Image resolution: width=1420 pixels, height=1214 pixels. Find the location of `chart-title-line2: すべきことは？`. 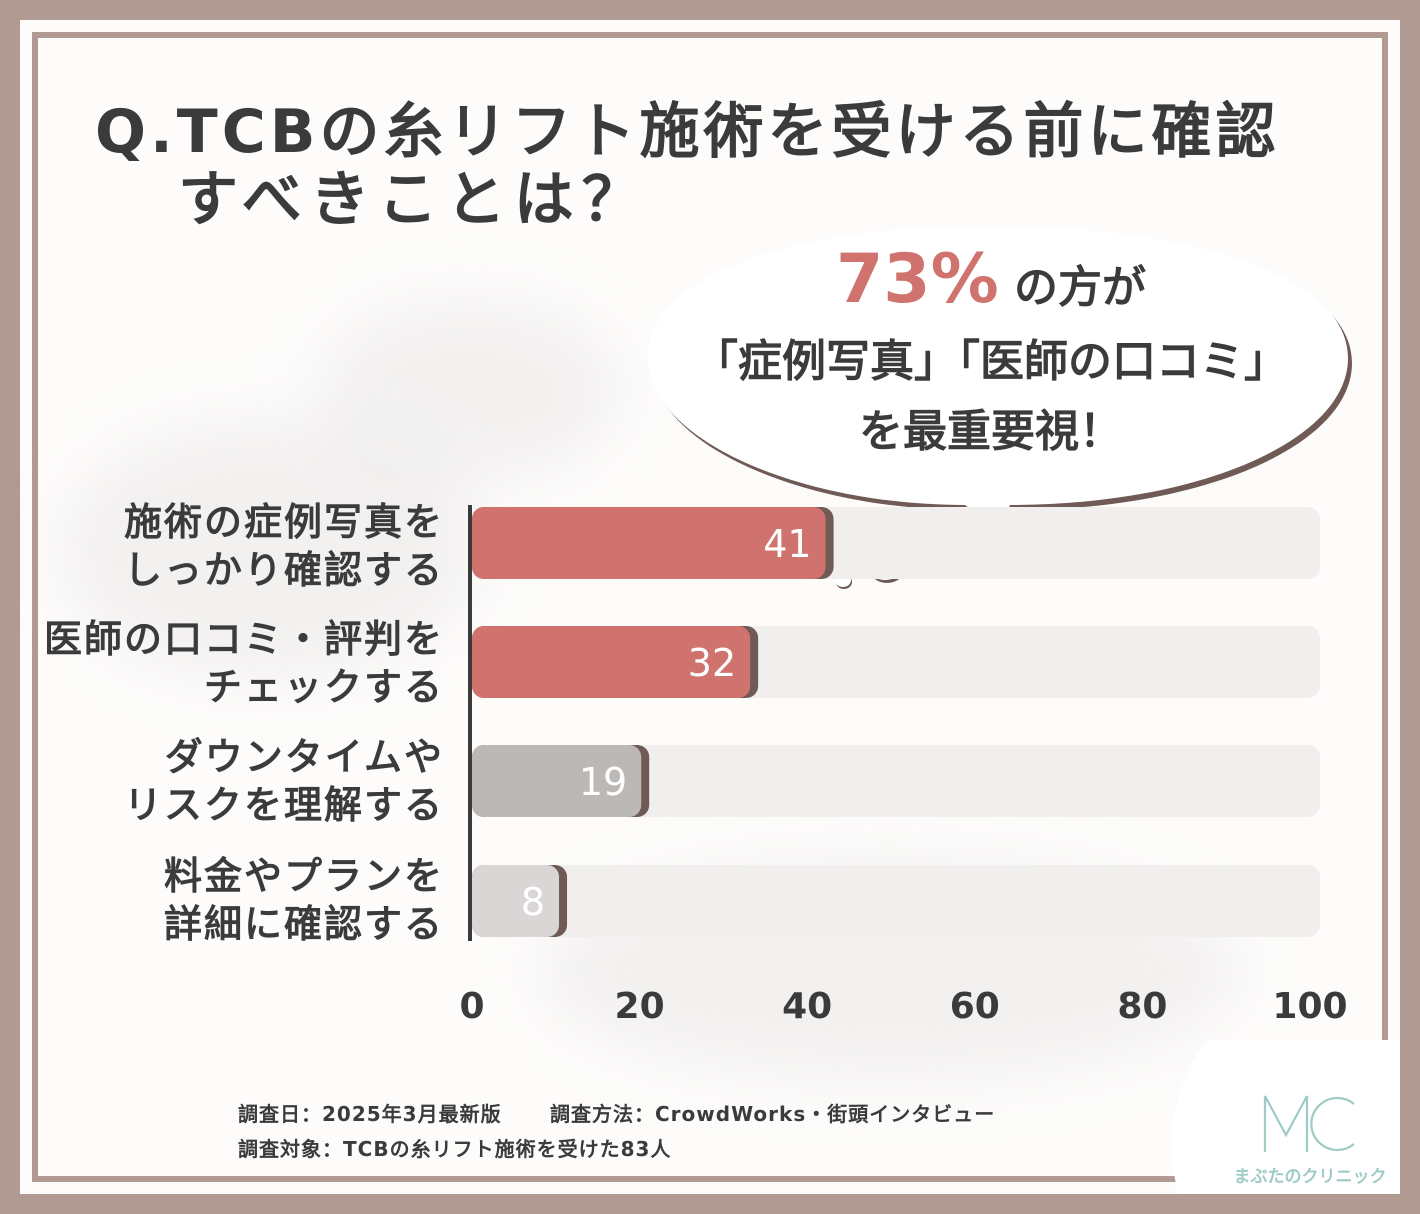

chart-title-line2: すべきことは？ is located at coordinates (414, 200).